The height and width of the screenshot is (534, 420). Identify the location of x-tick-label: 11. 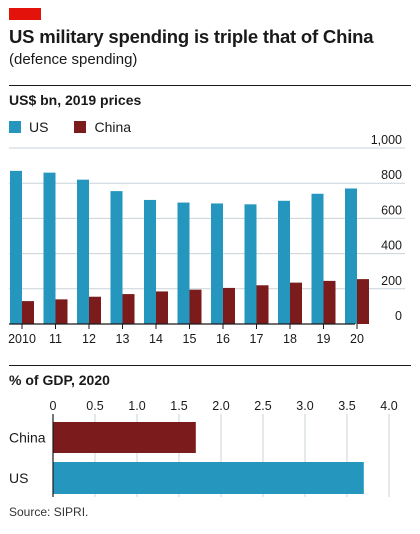
(55, 339).